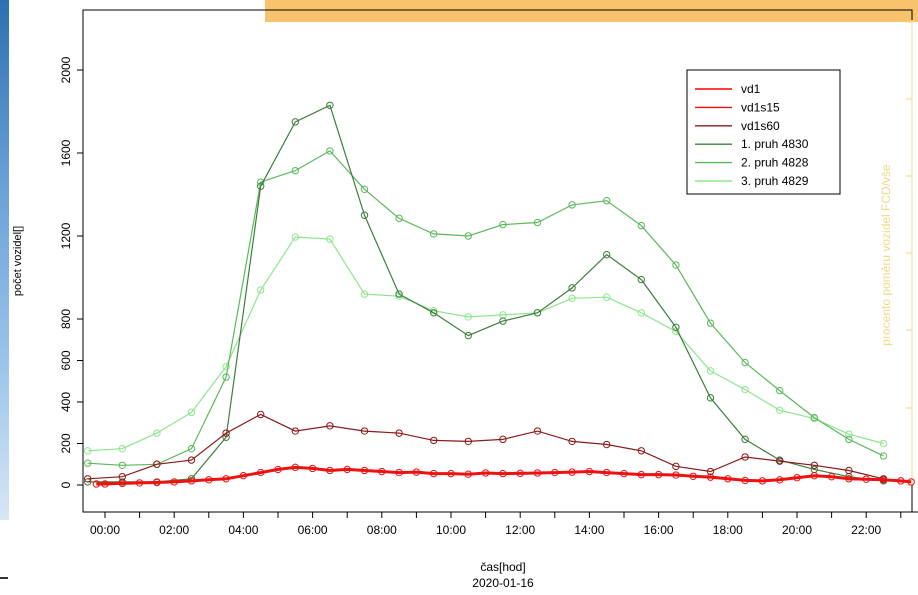 Image resolution: width=918 pixels, height=595 pixels. I want to click on y2-axis-label: procento poměru vozidel FCD/vše, so click(886, 255).